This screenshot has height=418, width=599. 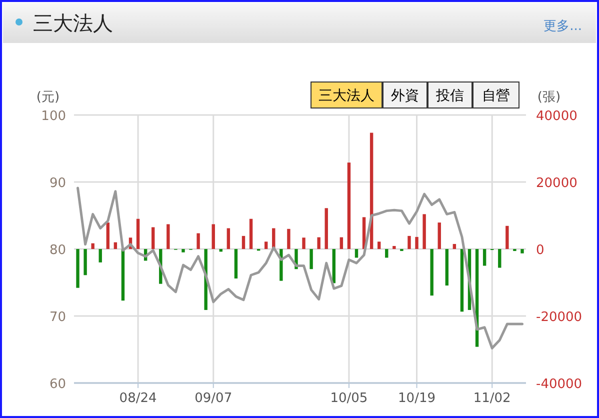 What do you see at coordinates (540, 250) in the screenshot?
I see `y2-tick-label: 0` at bounding box center [540, 250].